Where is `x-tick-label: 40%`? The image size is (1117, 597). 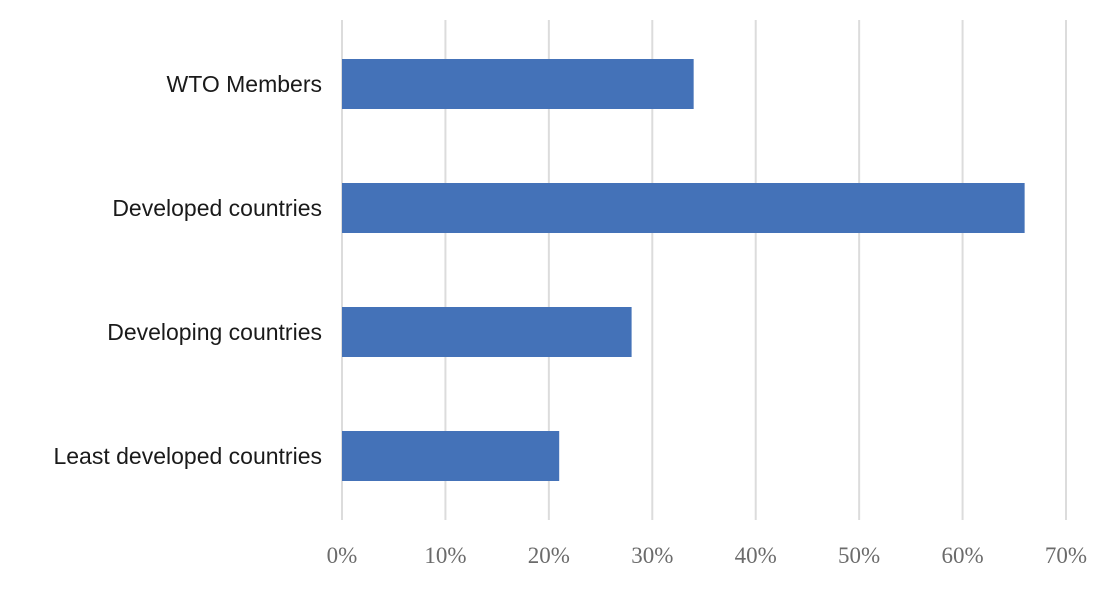 x-tick-label: 40% is located at coordinates (756, 555).